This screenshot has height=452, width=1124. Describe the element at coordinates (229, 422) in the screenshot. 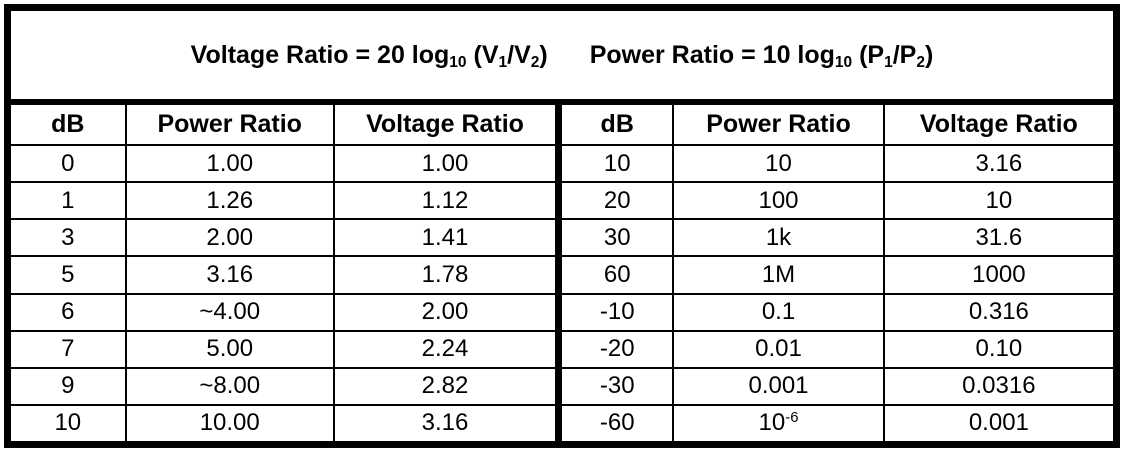

I see `table-cell: 10.00` at that location.